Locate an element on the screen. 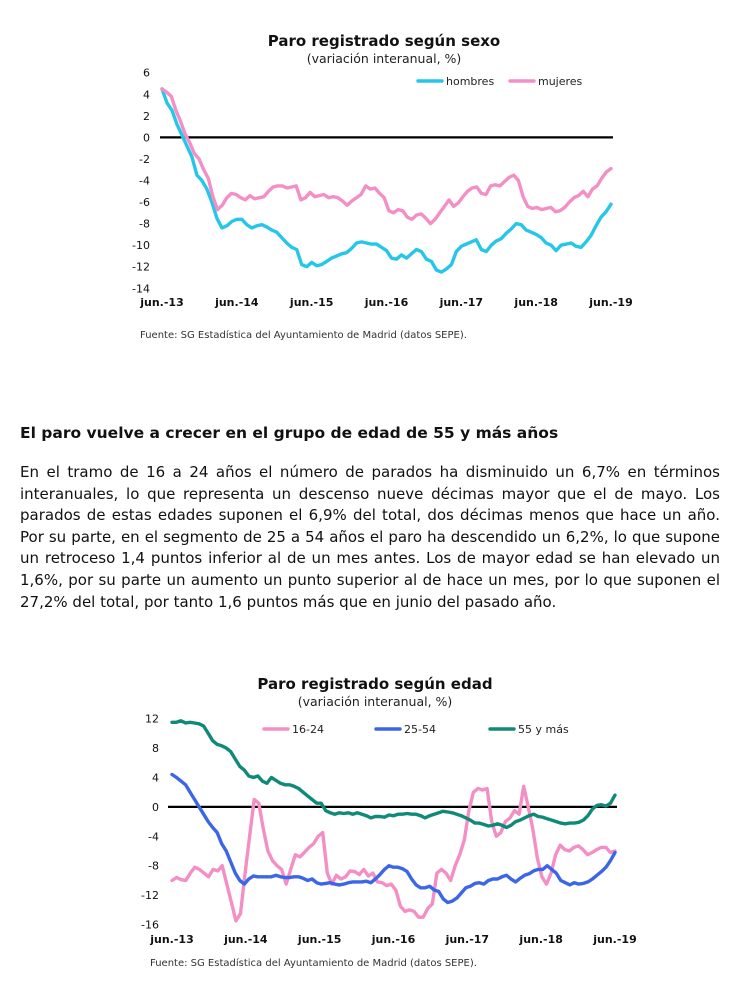  series-line-hombres is located at coordinates (386, 180).